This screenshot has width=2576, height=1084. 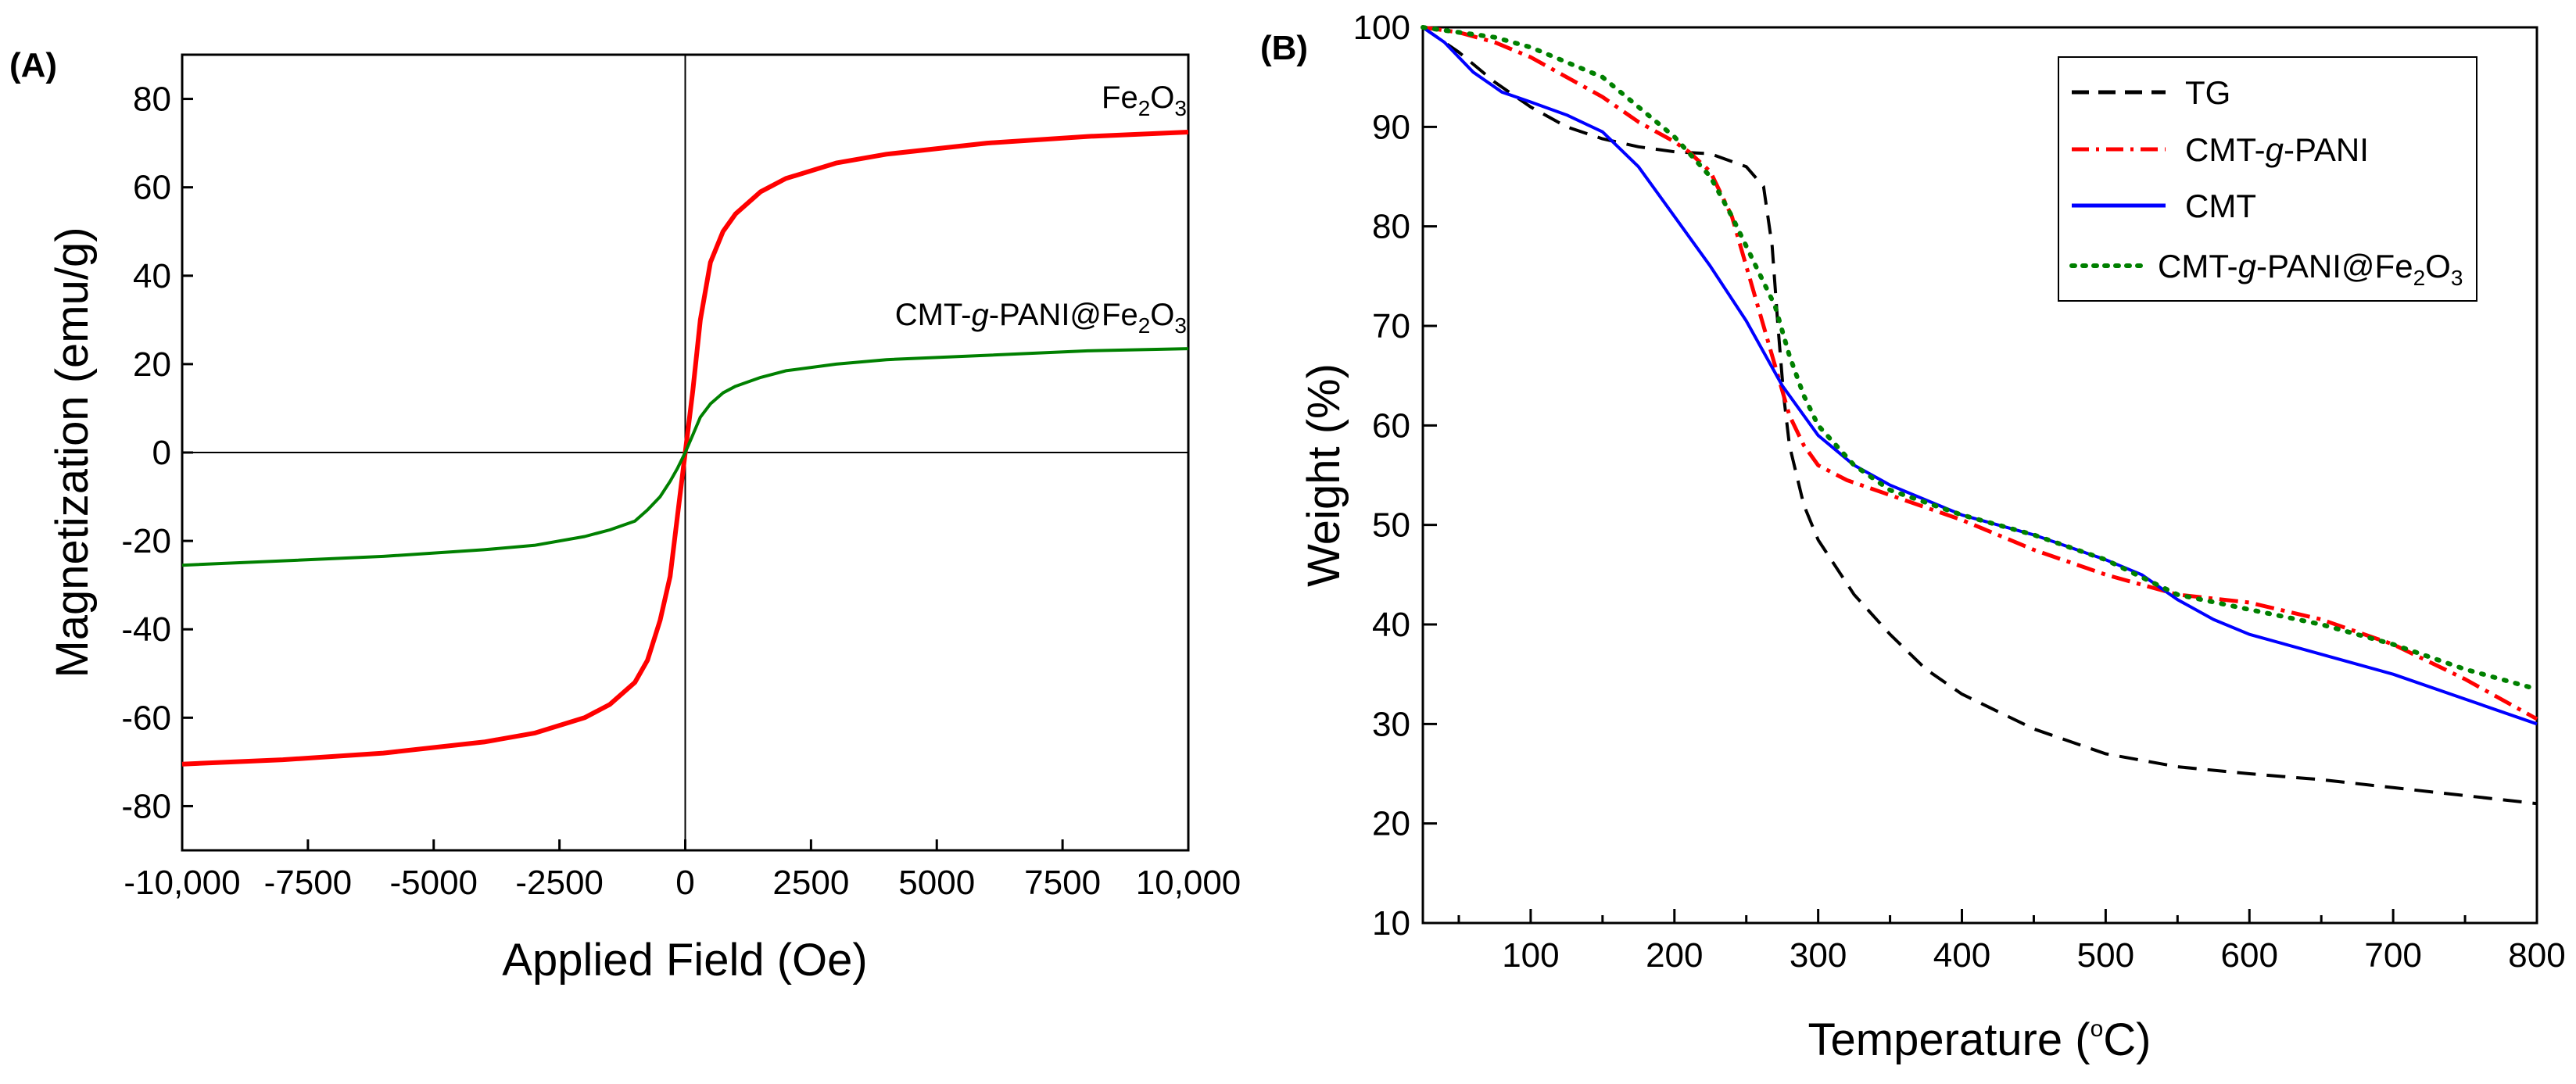 What do you see at coordinates (2207, 92) in the screenshot?
I see `legend-label-tg: TG` at bounding box center [2207, 92].